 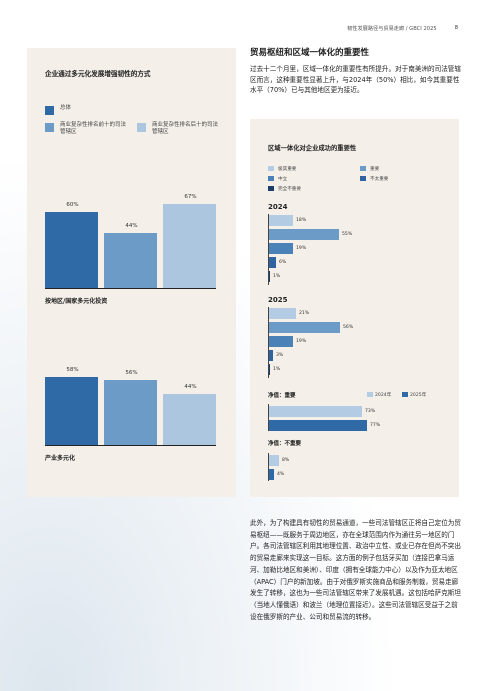 What do you see at coordinates (189, 419) in the screenshot?
I see `bar-ind-bottom10` at bounding box center [189, 419].